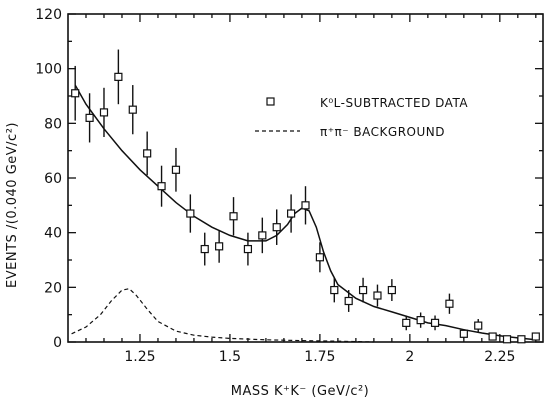 The height and width of the screenshot is (405, 550). I want to click on x-axis-title: MASS K⁺K⁻ (GeV/c²), so click(300, 391).